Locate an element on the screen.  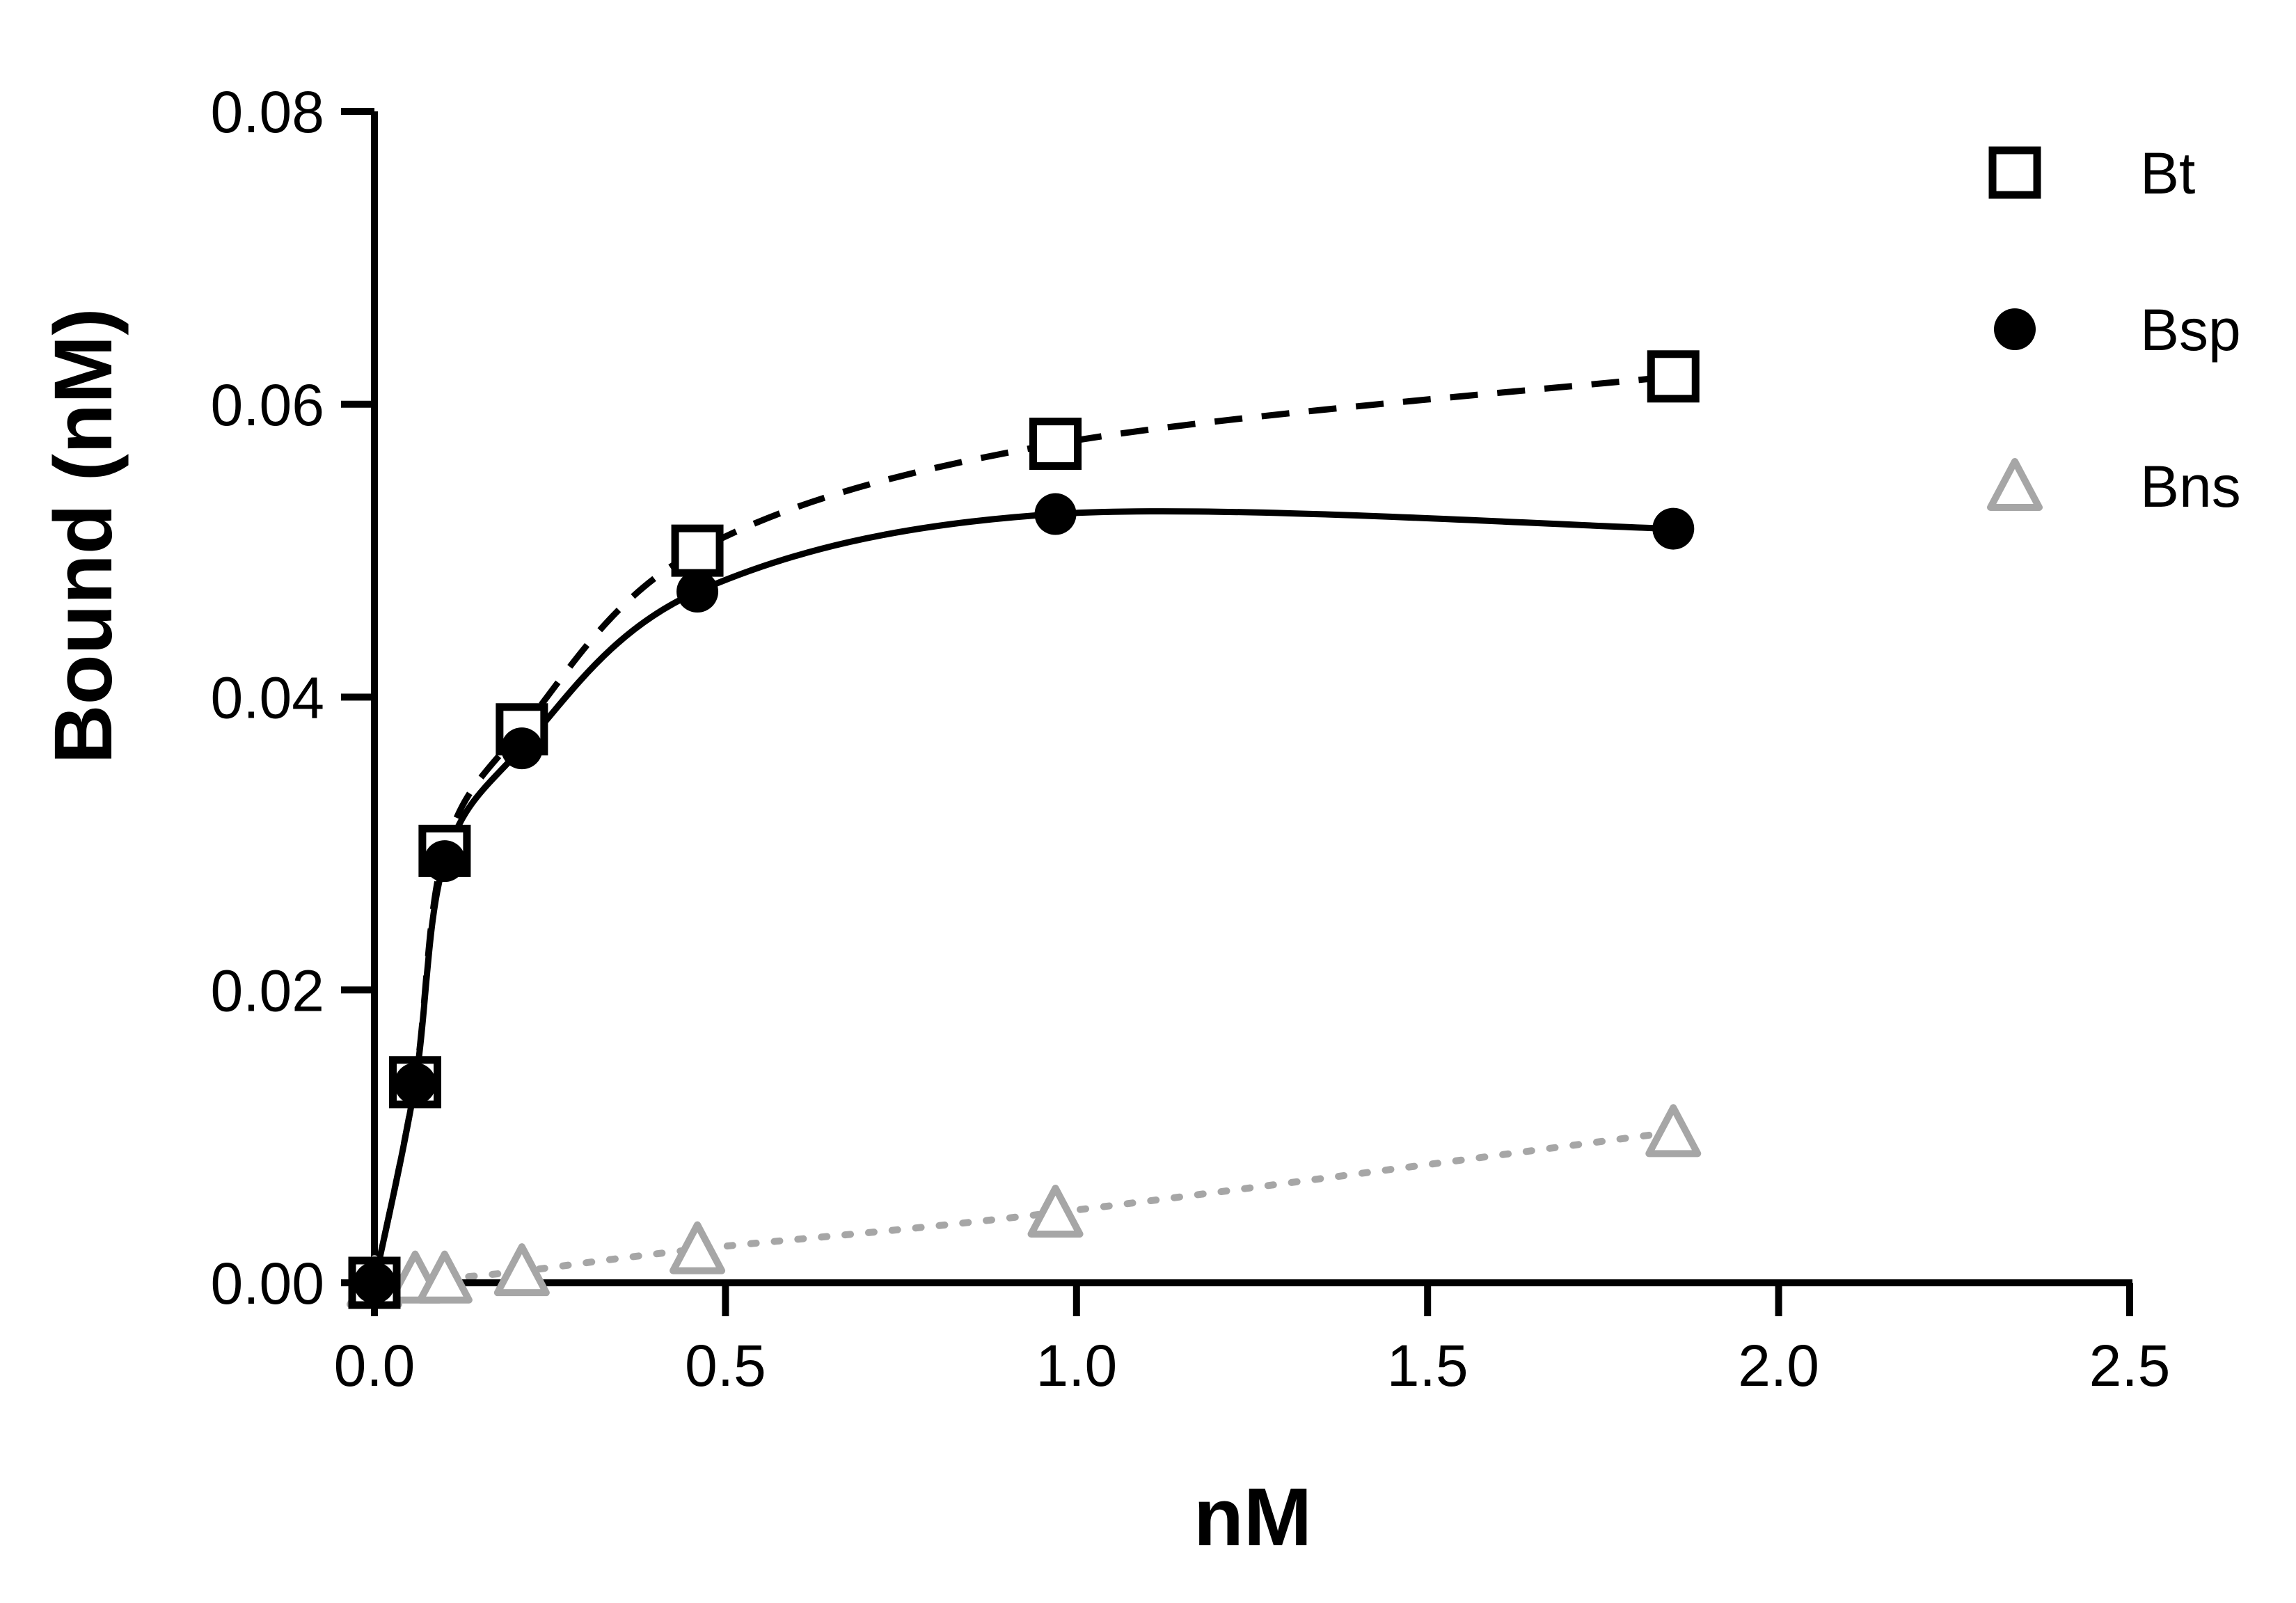
x-tick-label: 2.0 is located at coordinates (1778, 1365).